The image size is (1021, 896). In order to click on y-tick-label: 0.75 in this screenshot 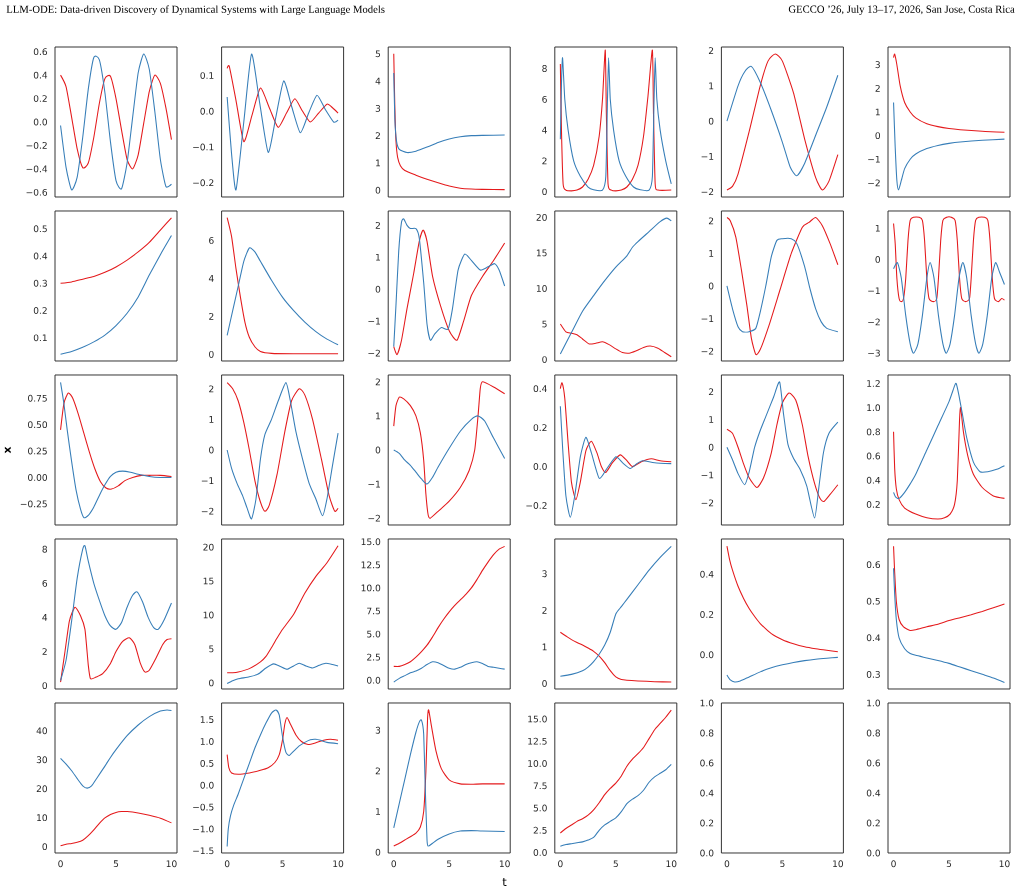, I will do `click(37, 398)`.